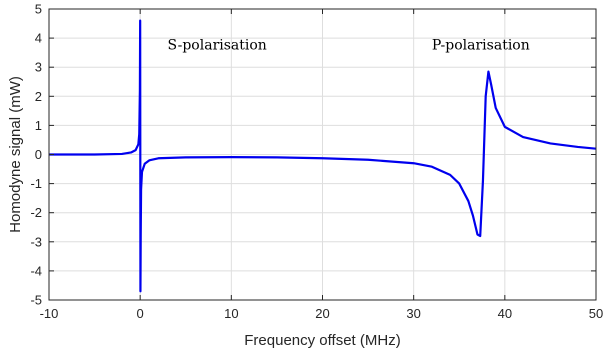  Describe the element at coordinates (231, 313) in the screenshot. I see `x-tick-label: 10` at that location.